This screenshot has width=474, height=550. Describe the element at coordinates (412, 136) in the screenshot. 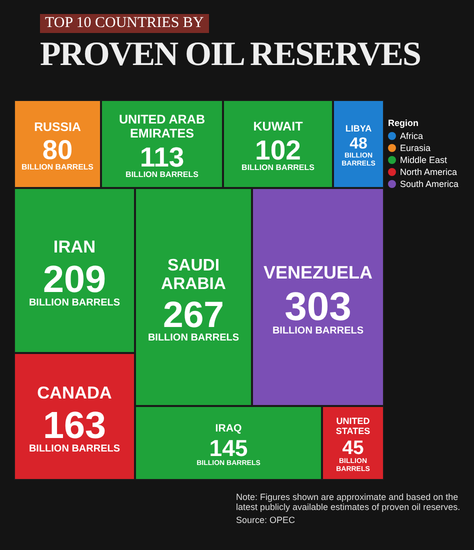

I see `legend-label: Africa` at that location.